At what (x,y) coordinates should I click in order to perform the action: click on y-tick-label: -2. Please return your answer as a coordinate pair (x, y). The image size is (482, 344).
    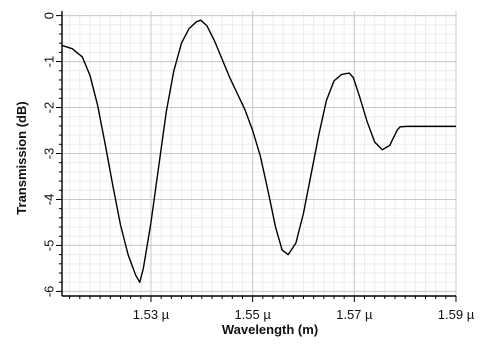
    Looking at the image, I should click on (49, 108).